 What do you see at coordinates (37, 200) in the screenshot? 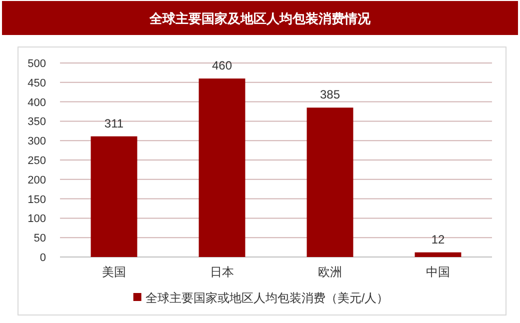
I see `y-tick-label: 150` at bounding box center [37, 200].